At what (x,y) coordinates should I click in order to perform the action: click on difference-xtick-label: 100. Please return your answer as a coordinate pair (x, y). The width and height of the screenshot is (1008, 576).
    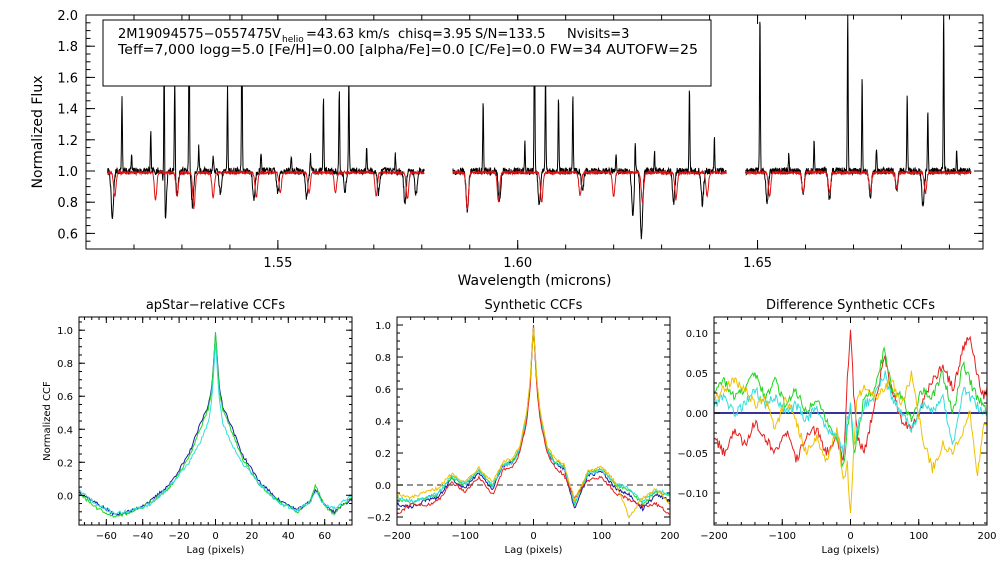
    Looking at the image, I should click on (918, 536).